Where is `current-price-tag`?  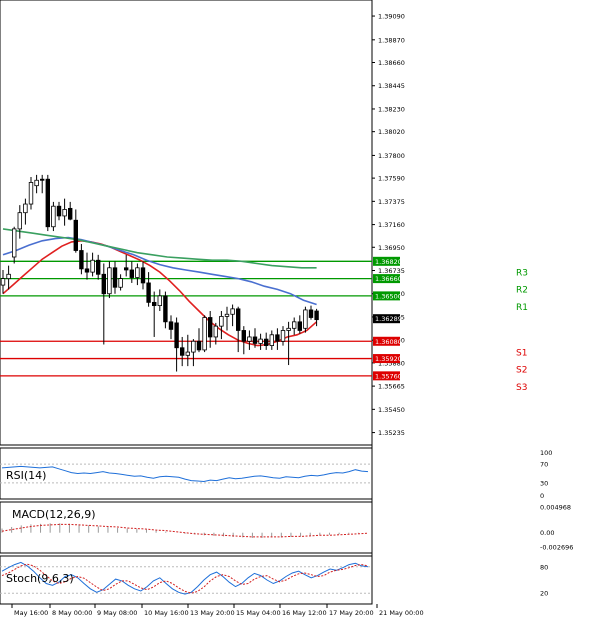 current-price-tag is located at coordinates (386, 319).